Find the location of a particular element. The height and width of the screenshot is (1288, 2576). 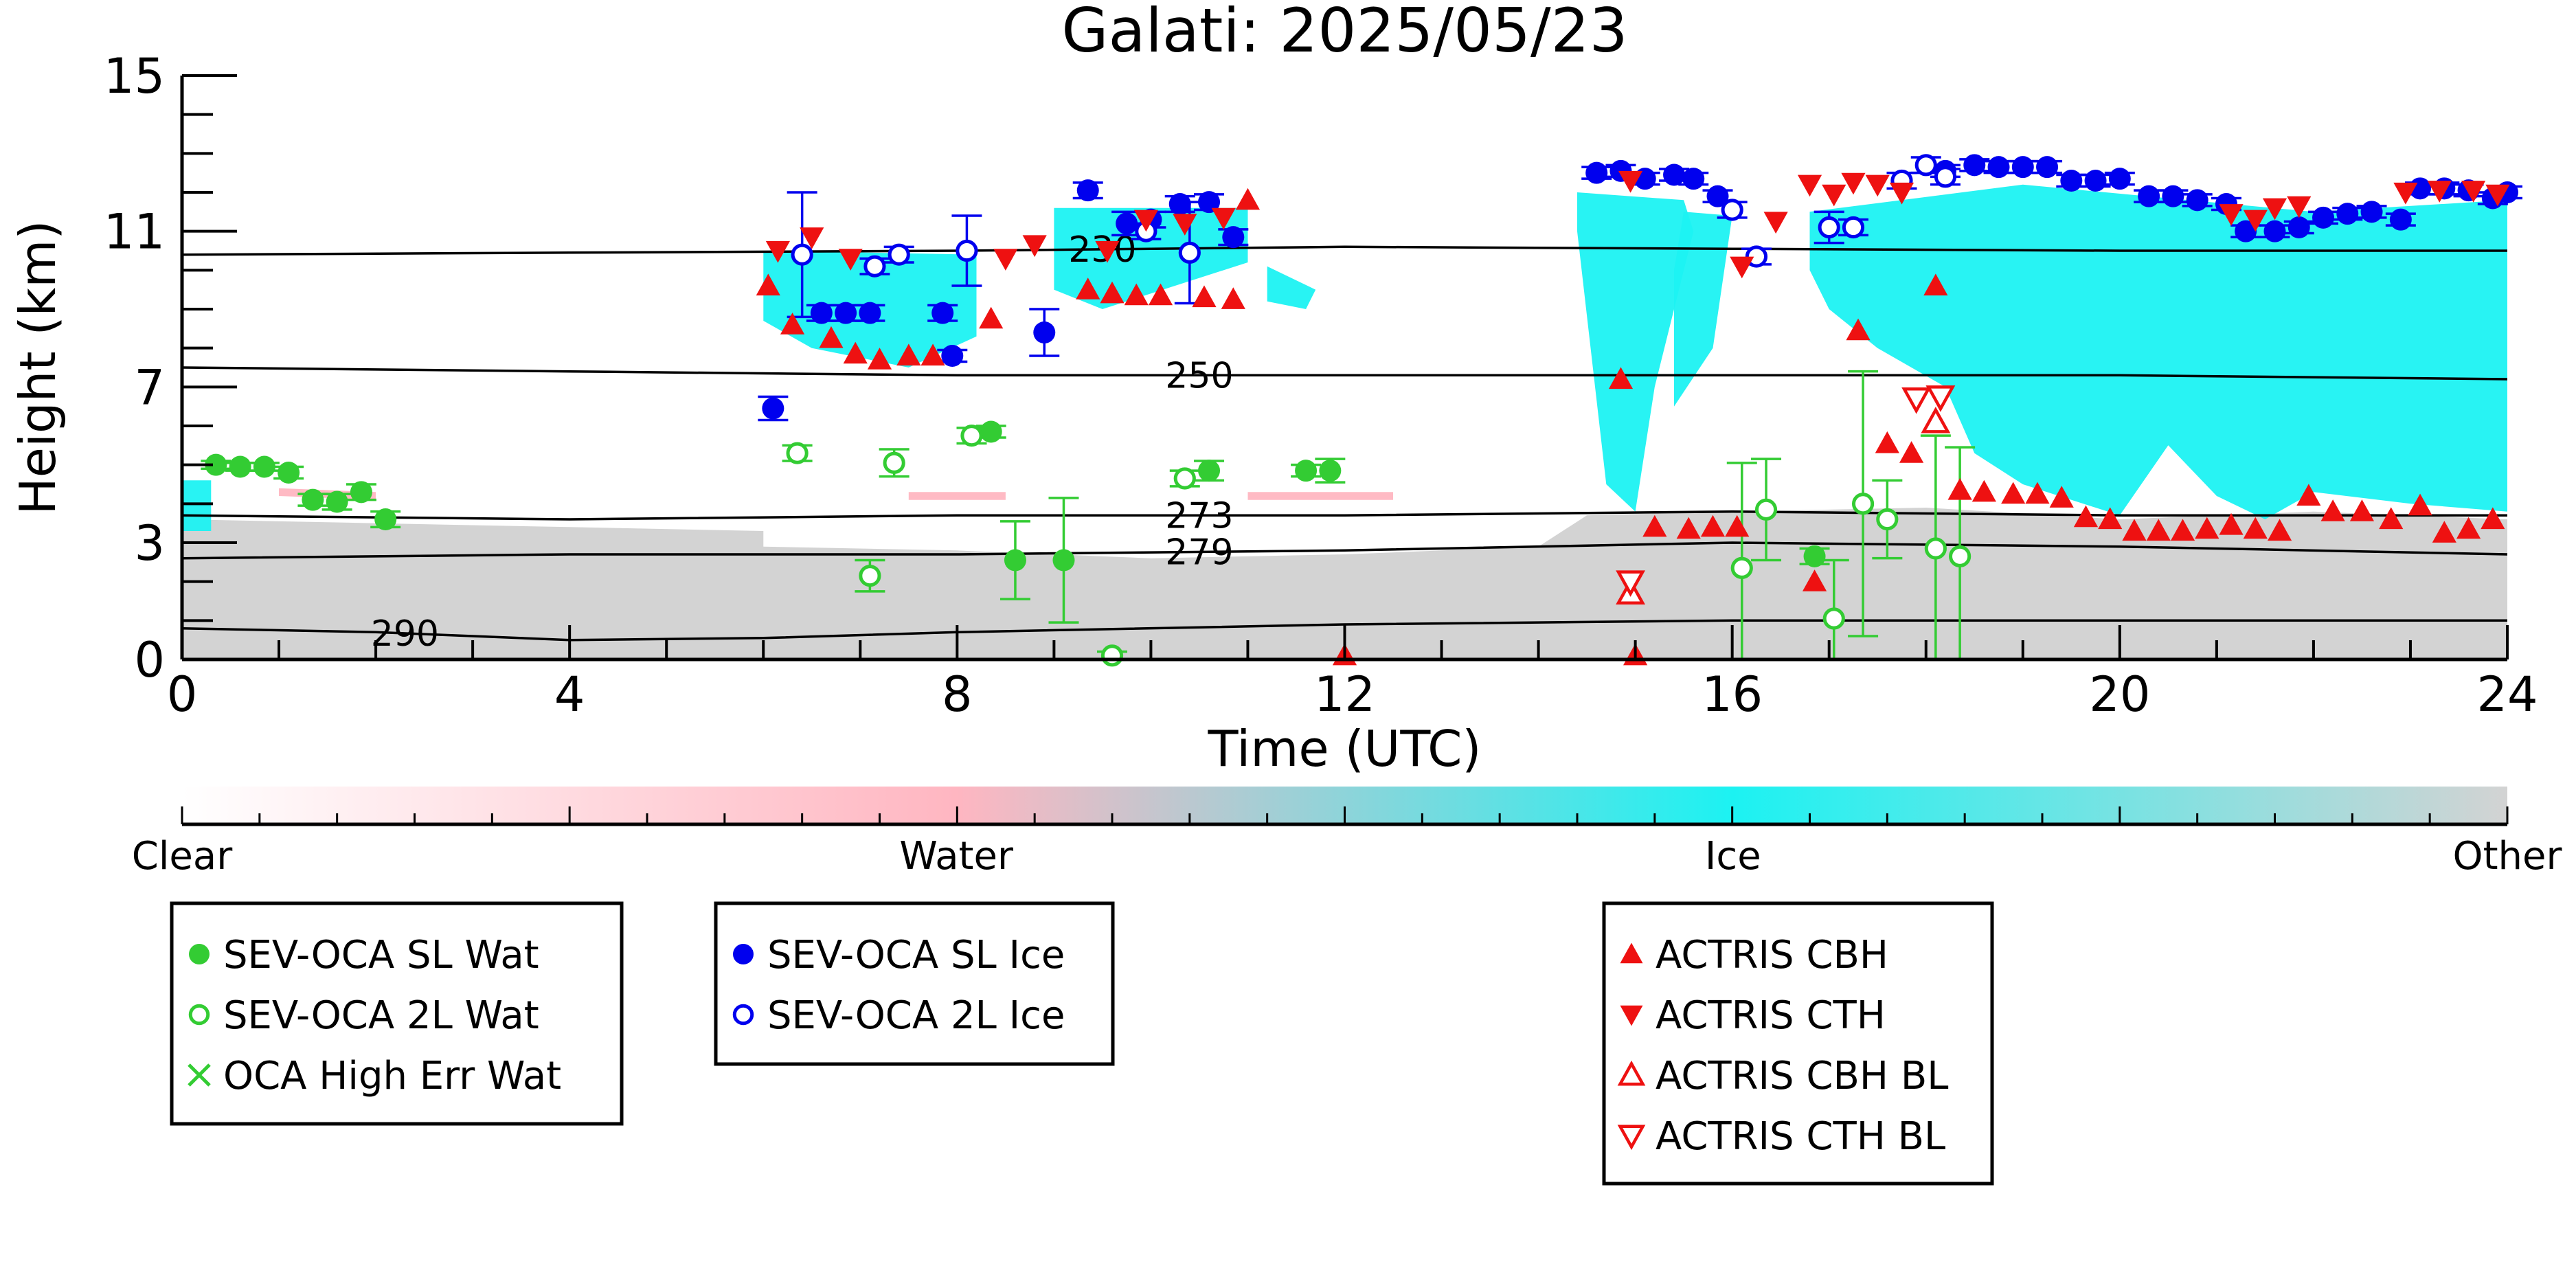

y-tick-label-3: 3 is located at coordinates (149, 543).